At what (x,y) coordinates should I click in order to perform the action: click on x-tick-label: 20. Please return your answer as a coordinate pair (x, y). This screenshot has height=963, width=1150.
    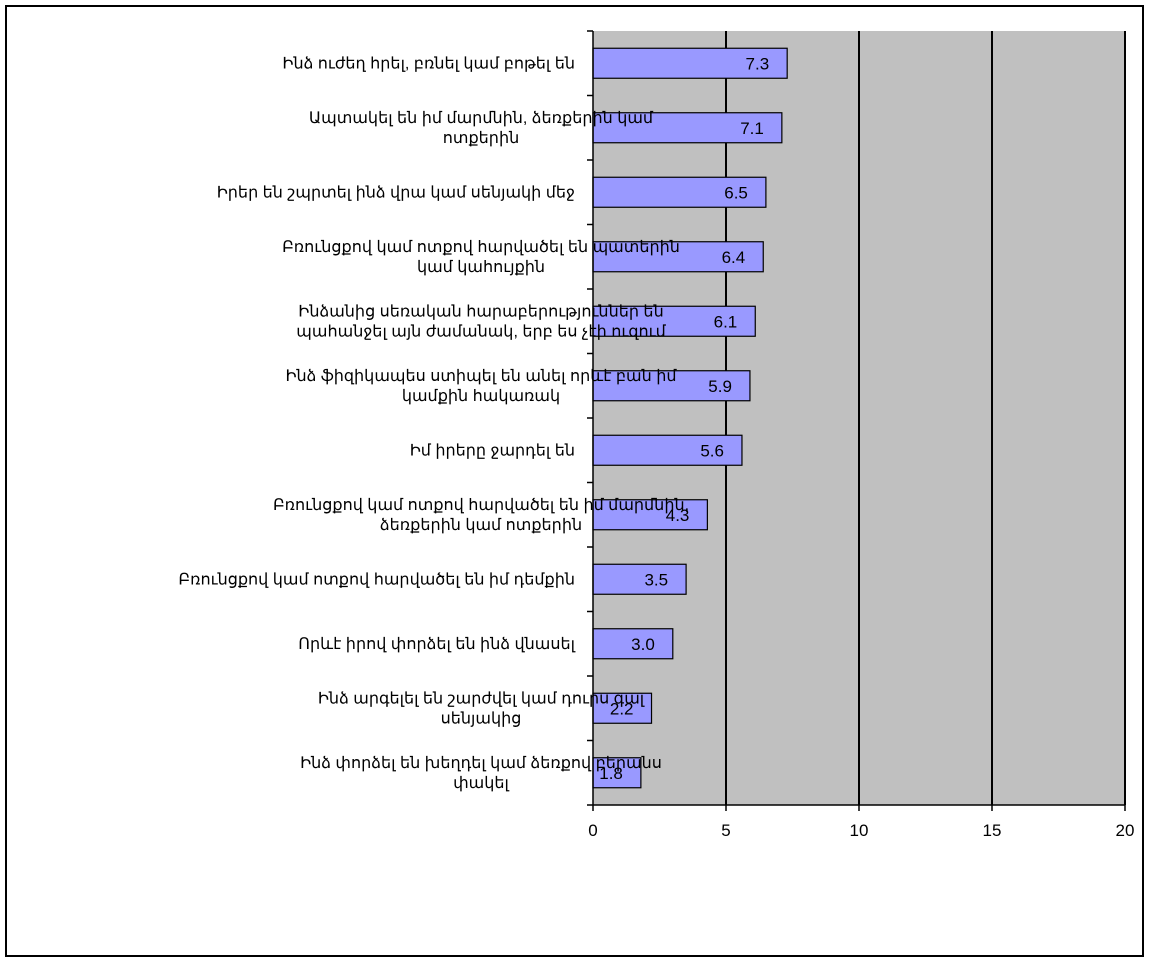
    Looking at the image, I should click on (1125, 830).